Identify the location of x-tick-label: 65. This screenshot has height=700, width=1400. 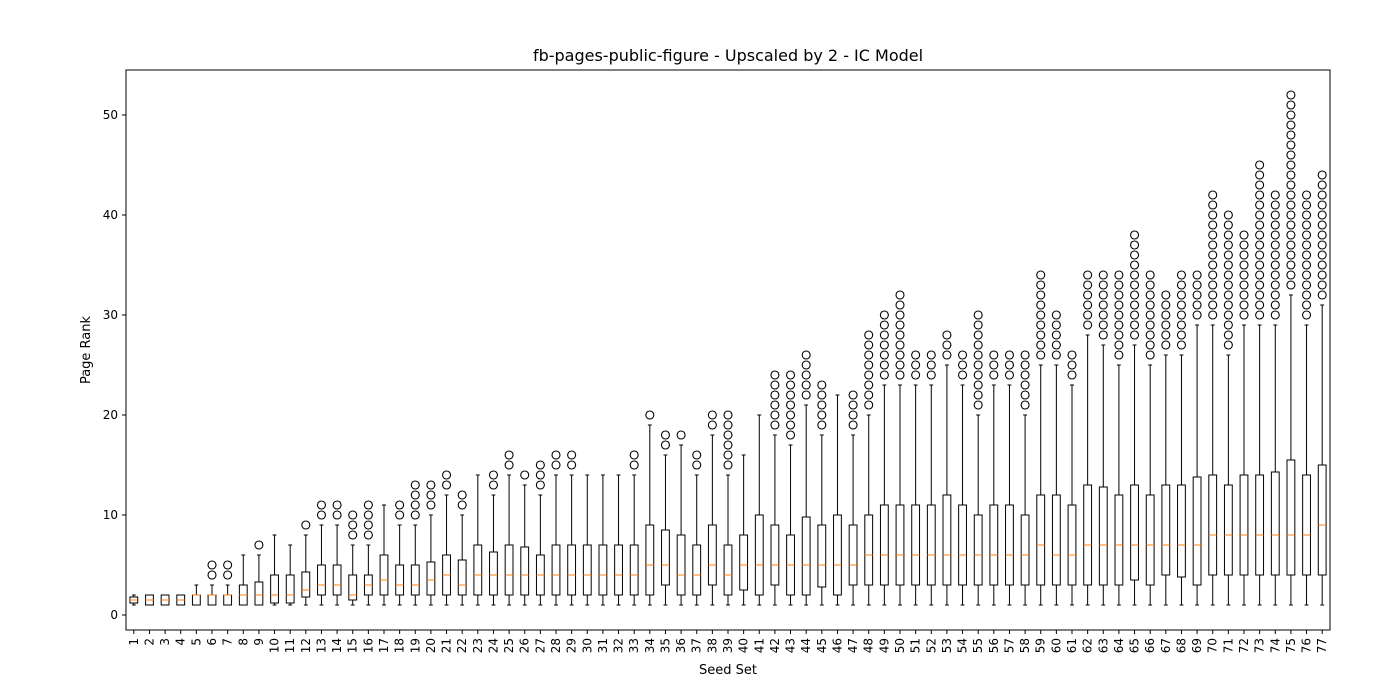
(1135, 645).